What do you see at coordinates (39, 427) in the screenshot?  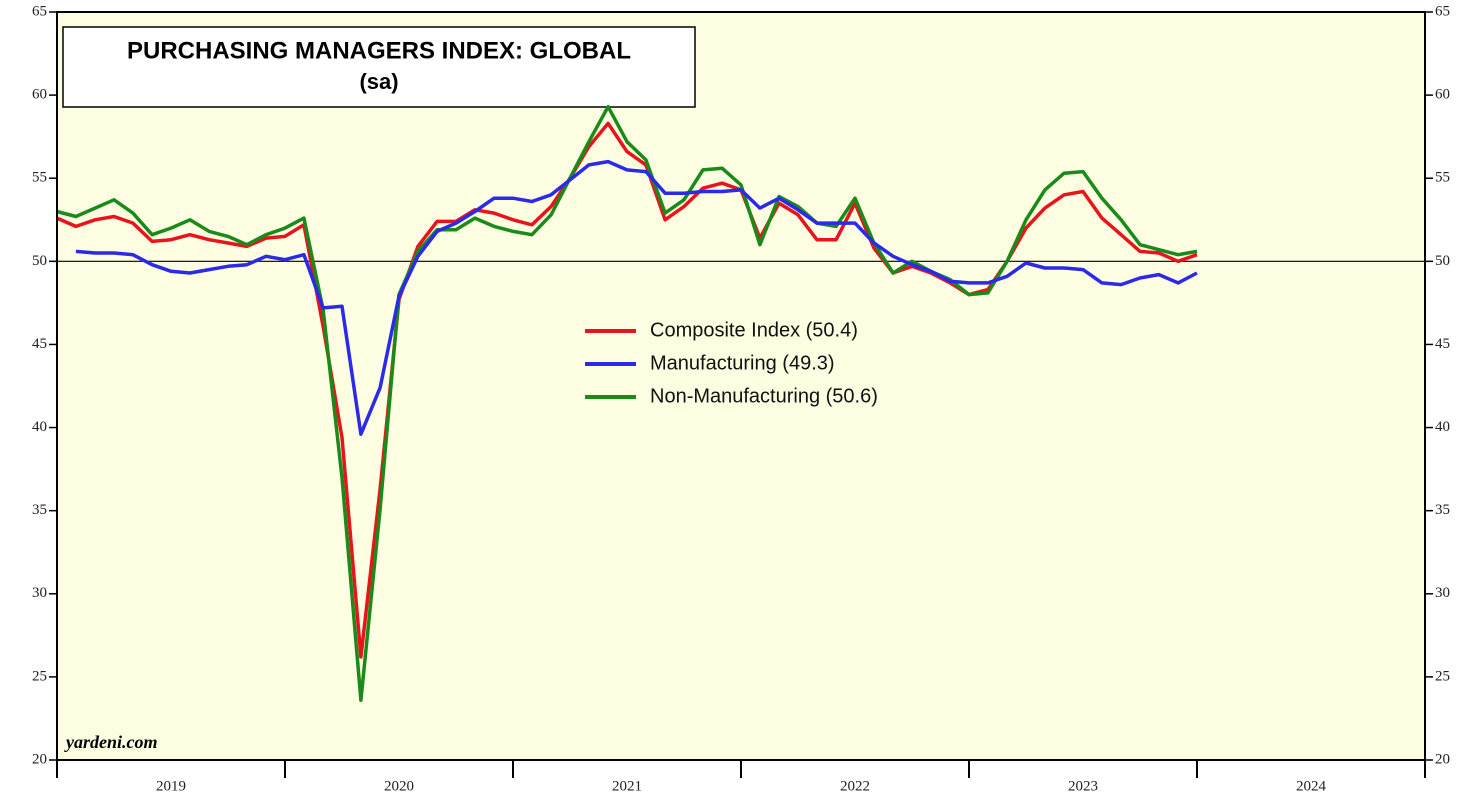 I see `y-tick-label: 40` at bounding box center [39, 427].